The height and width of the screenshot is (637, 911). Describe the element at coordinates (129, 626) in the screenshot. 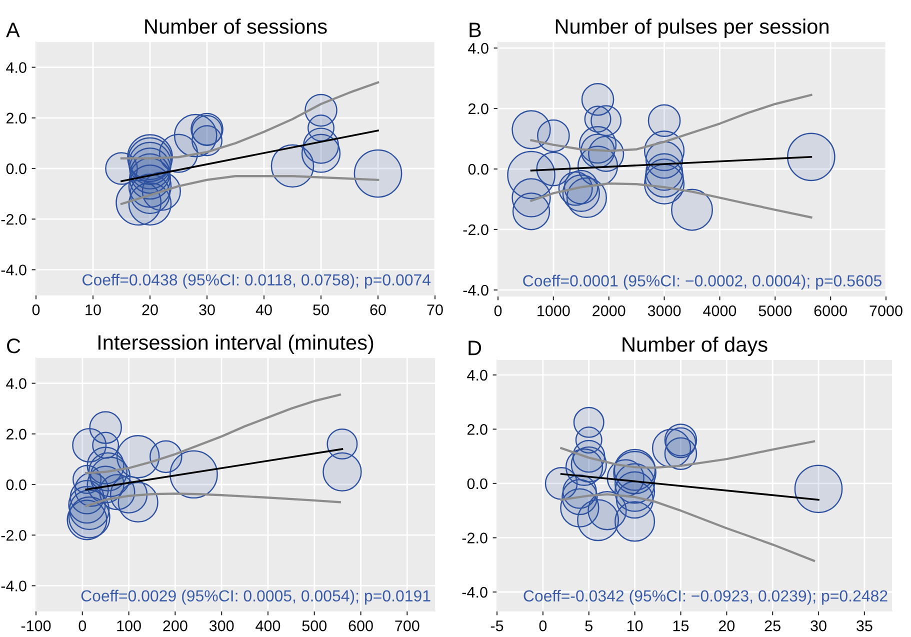

I see `x-tick-label: 100` at that location.